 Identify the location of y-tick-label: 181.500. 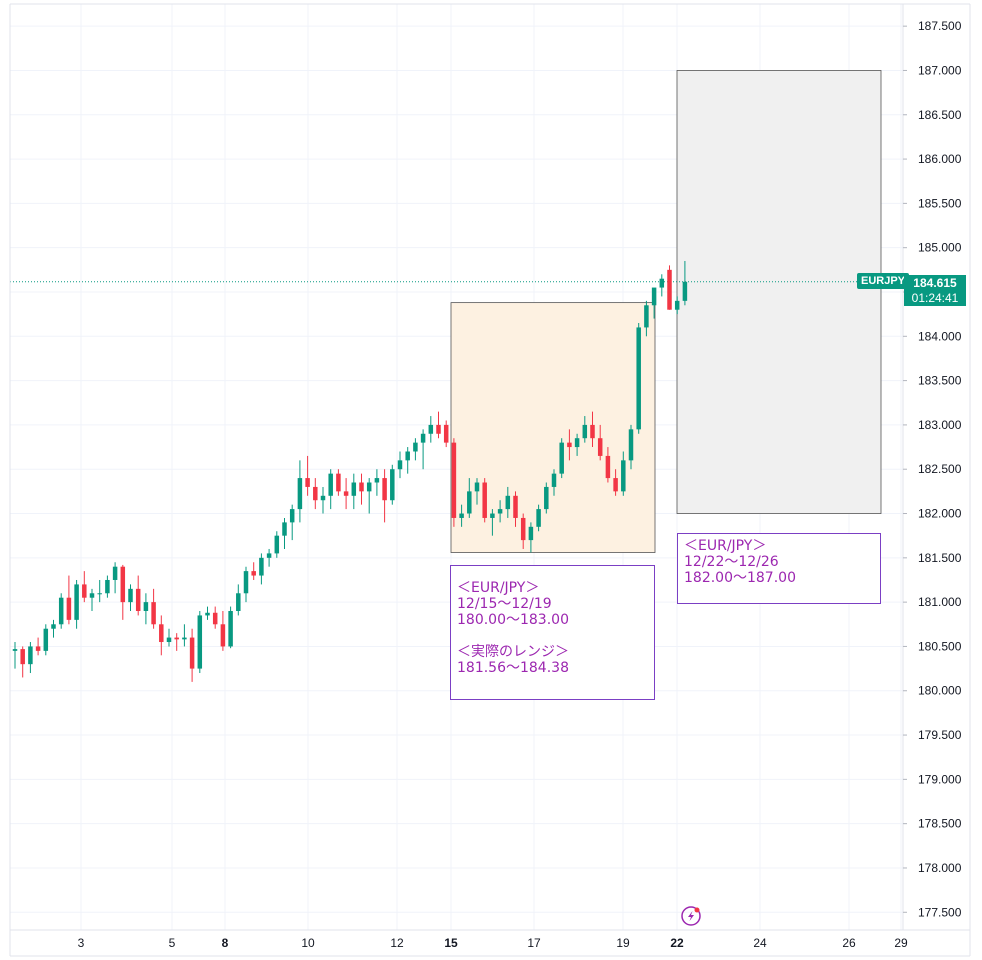
(940, 558).